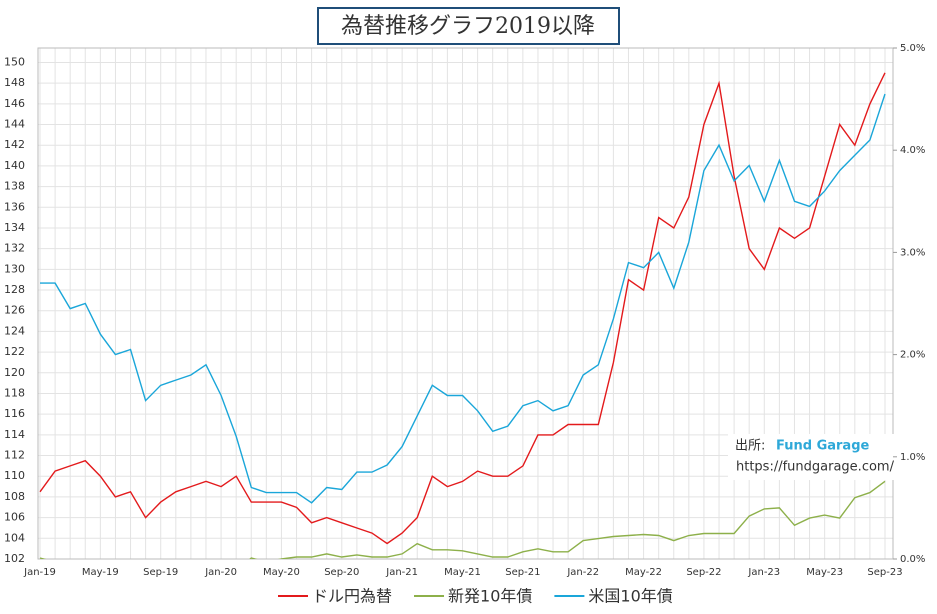  What do you see at coordinates (912, 150) in the screenshot?
I see `y2-tick-label: 4.0%` at bounding box center [912, 150].